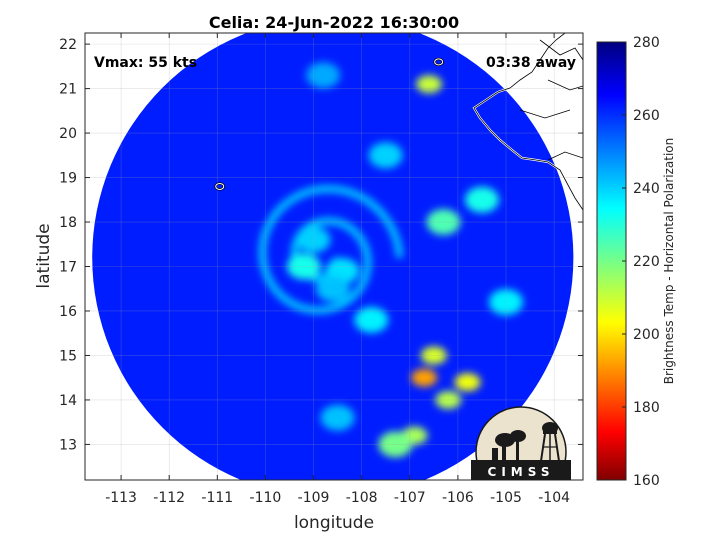 This screenshot has height=540, width=720. What do you see at coordinates (554, 498) in the screenshot?
I see `x-tick-label: -104` at bounding box center [554, 498].